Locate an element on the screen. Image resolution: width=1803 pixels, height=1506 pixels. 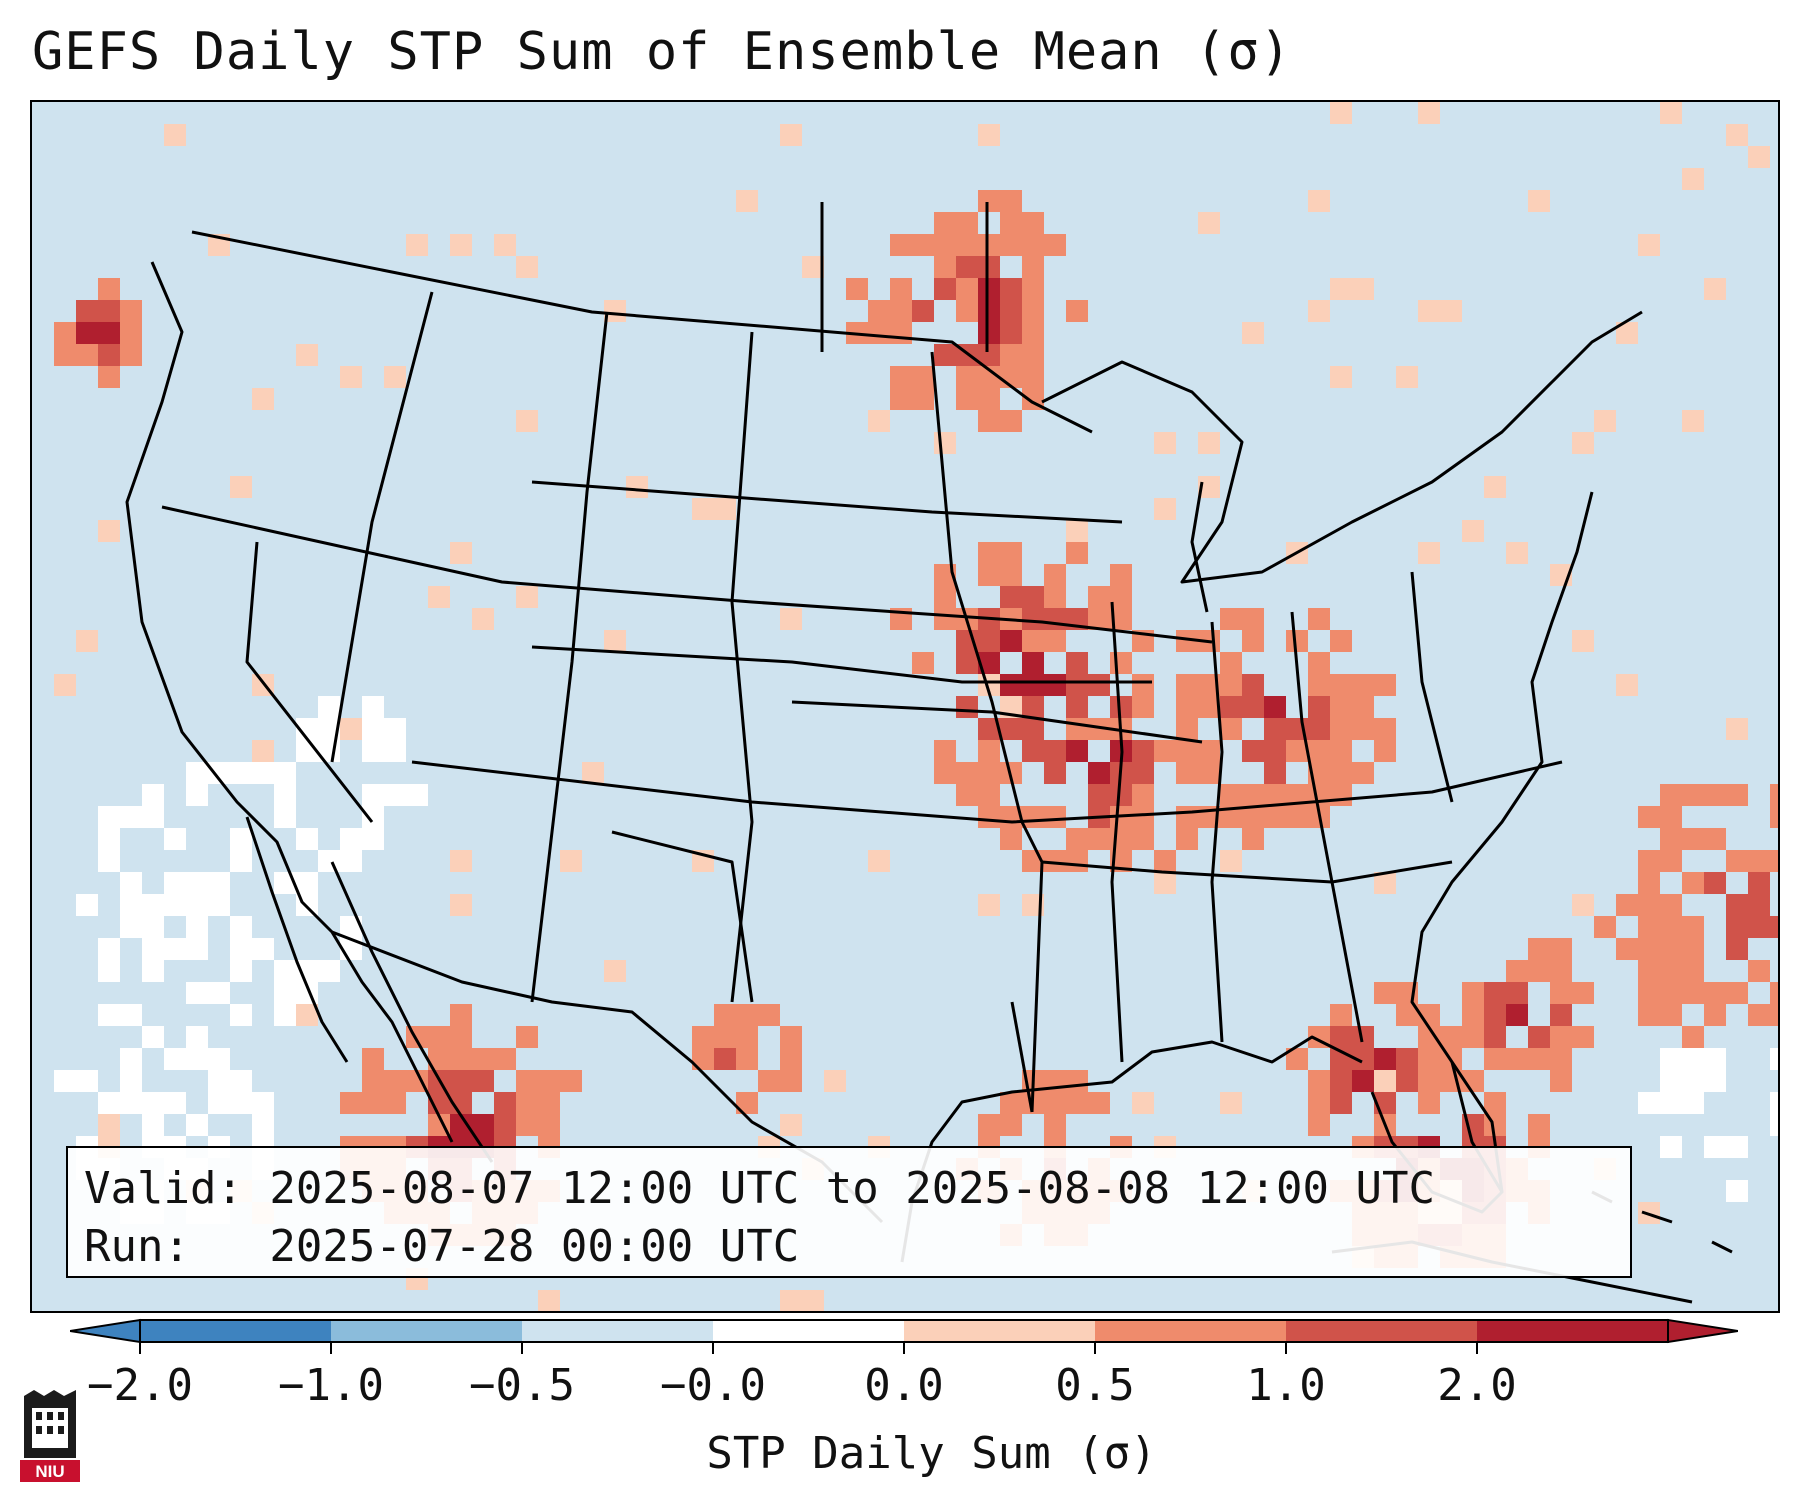
west-coast-line is located at coordinates (289, 702).